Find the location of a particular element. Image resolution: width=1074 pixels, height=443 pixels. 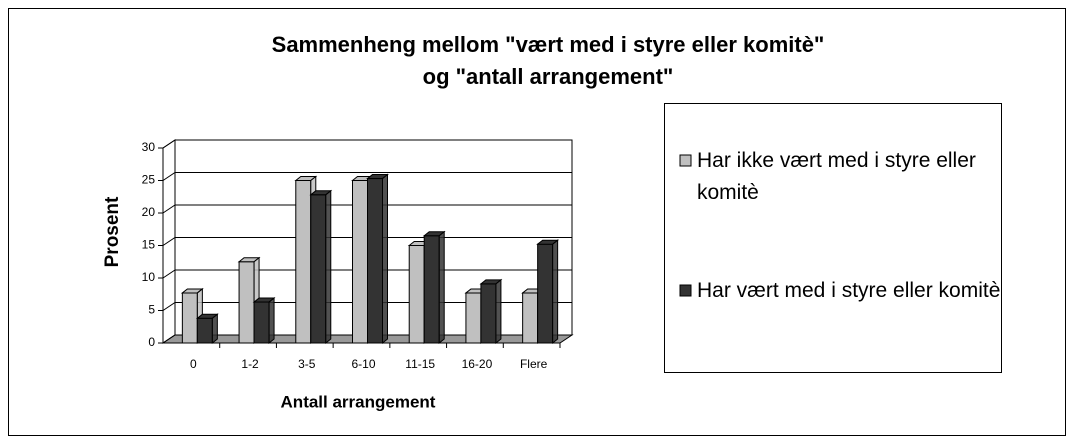

y-tick-label: 0 is located at coordinates (151, 342).